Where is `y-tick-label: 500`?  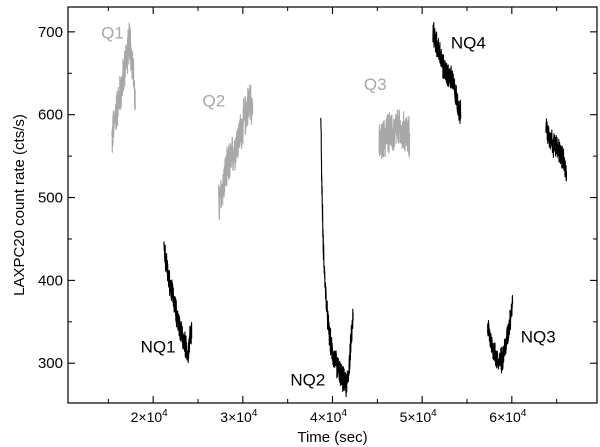 y-tick-label: 500 is located at coordinates (50, 198).